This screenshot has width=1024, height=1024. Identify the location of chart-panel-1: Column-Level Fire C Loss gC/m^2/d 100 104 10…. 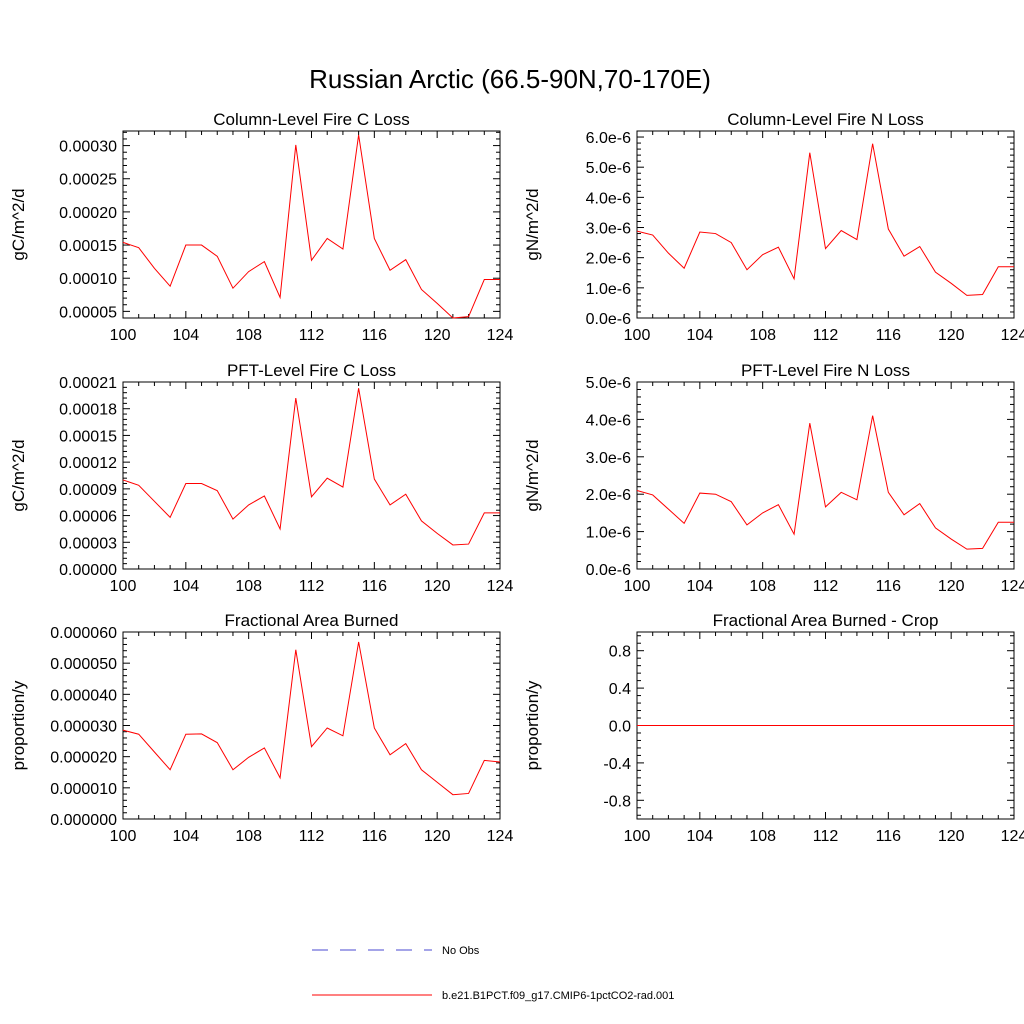
(261, 227).